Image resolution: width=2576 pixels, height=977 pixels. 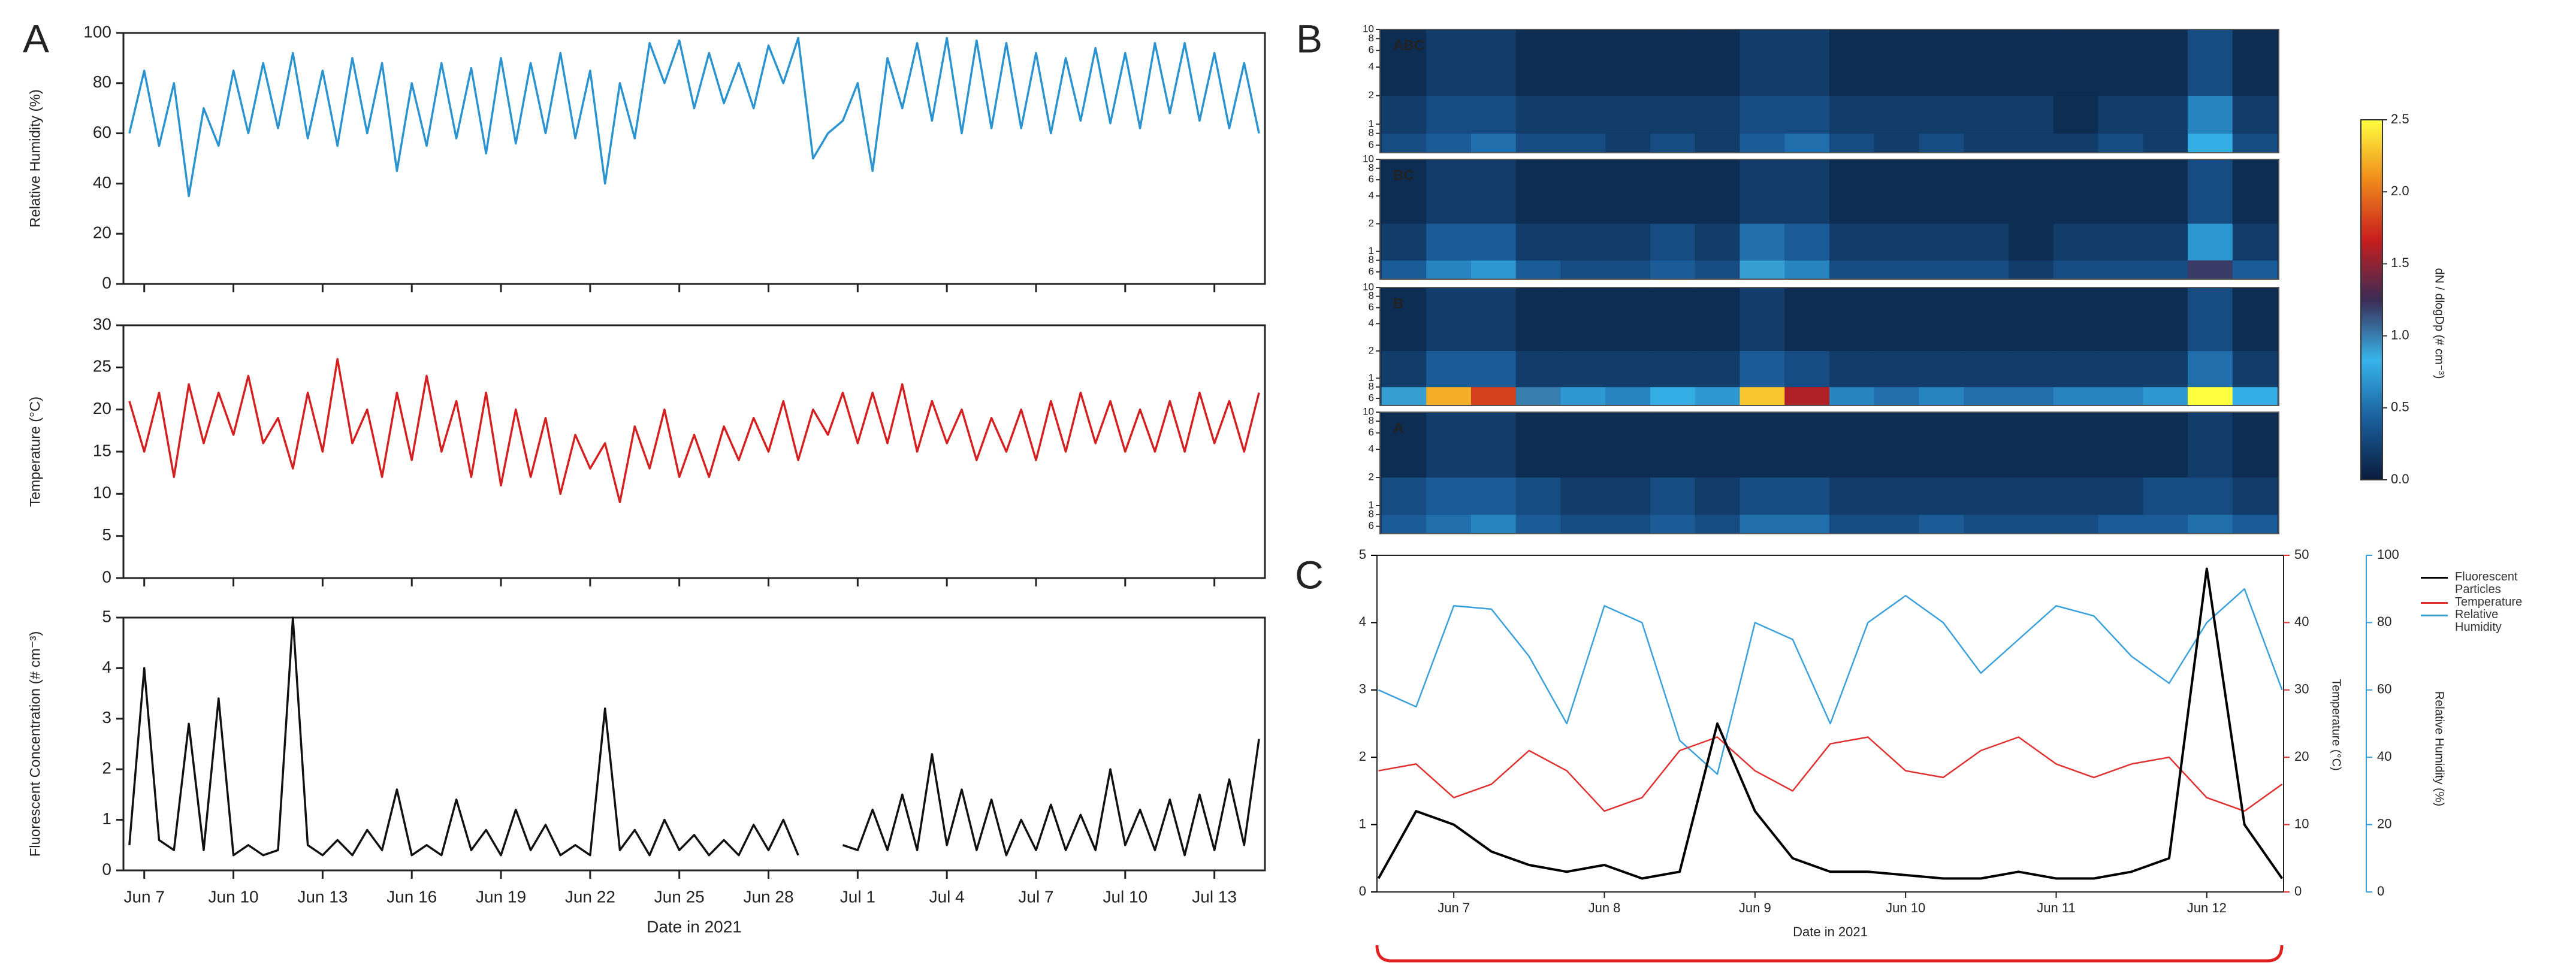 I want to click on y3-tick-label: 20, so click(x=2384, y=823).